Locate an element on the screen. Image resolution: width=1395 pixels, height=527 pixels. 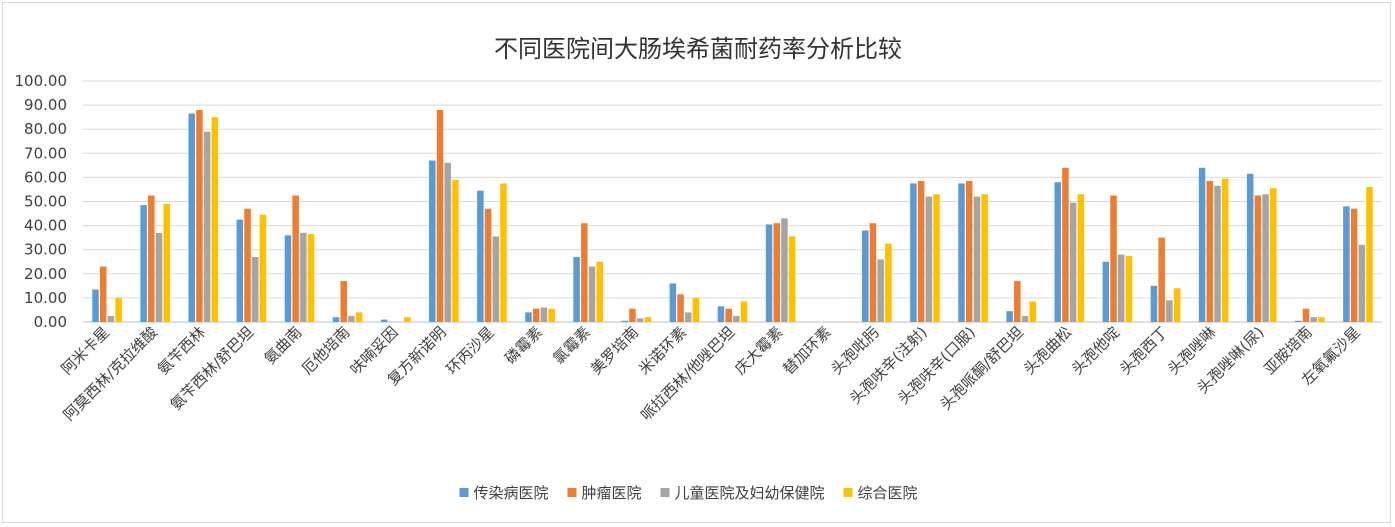
x-tick-label: 头孢哌酮/舒巴坦 is located at coordinates (981, 368).